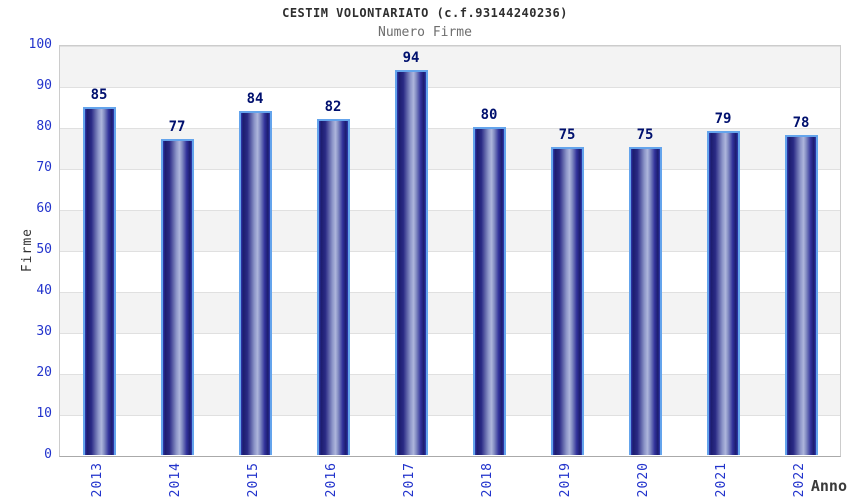 The width and height of the screenshot is (850, 500). What do you see at coordinates (723, 119) in the screenshot?
I see `bar-value-label: 79` at bounding box center [723, 119].